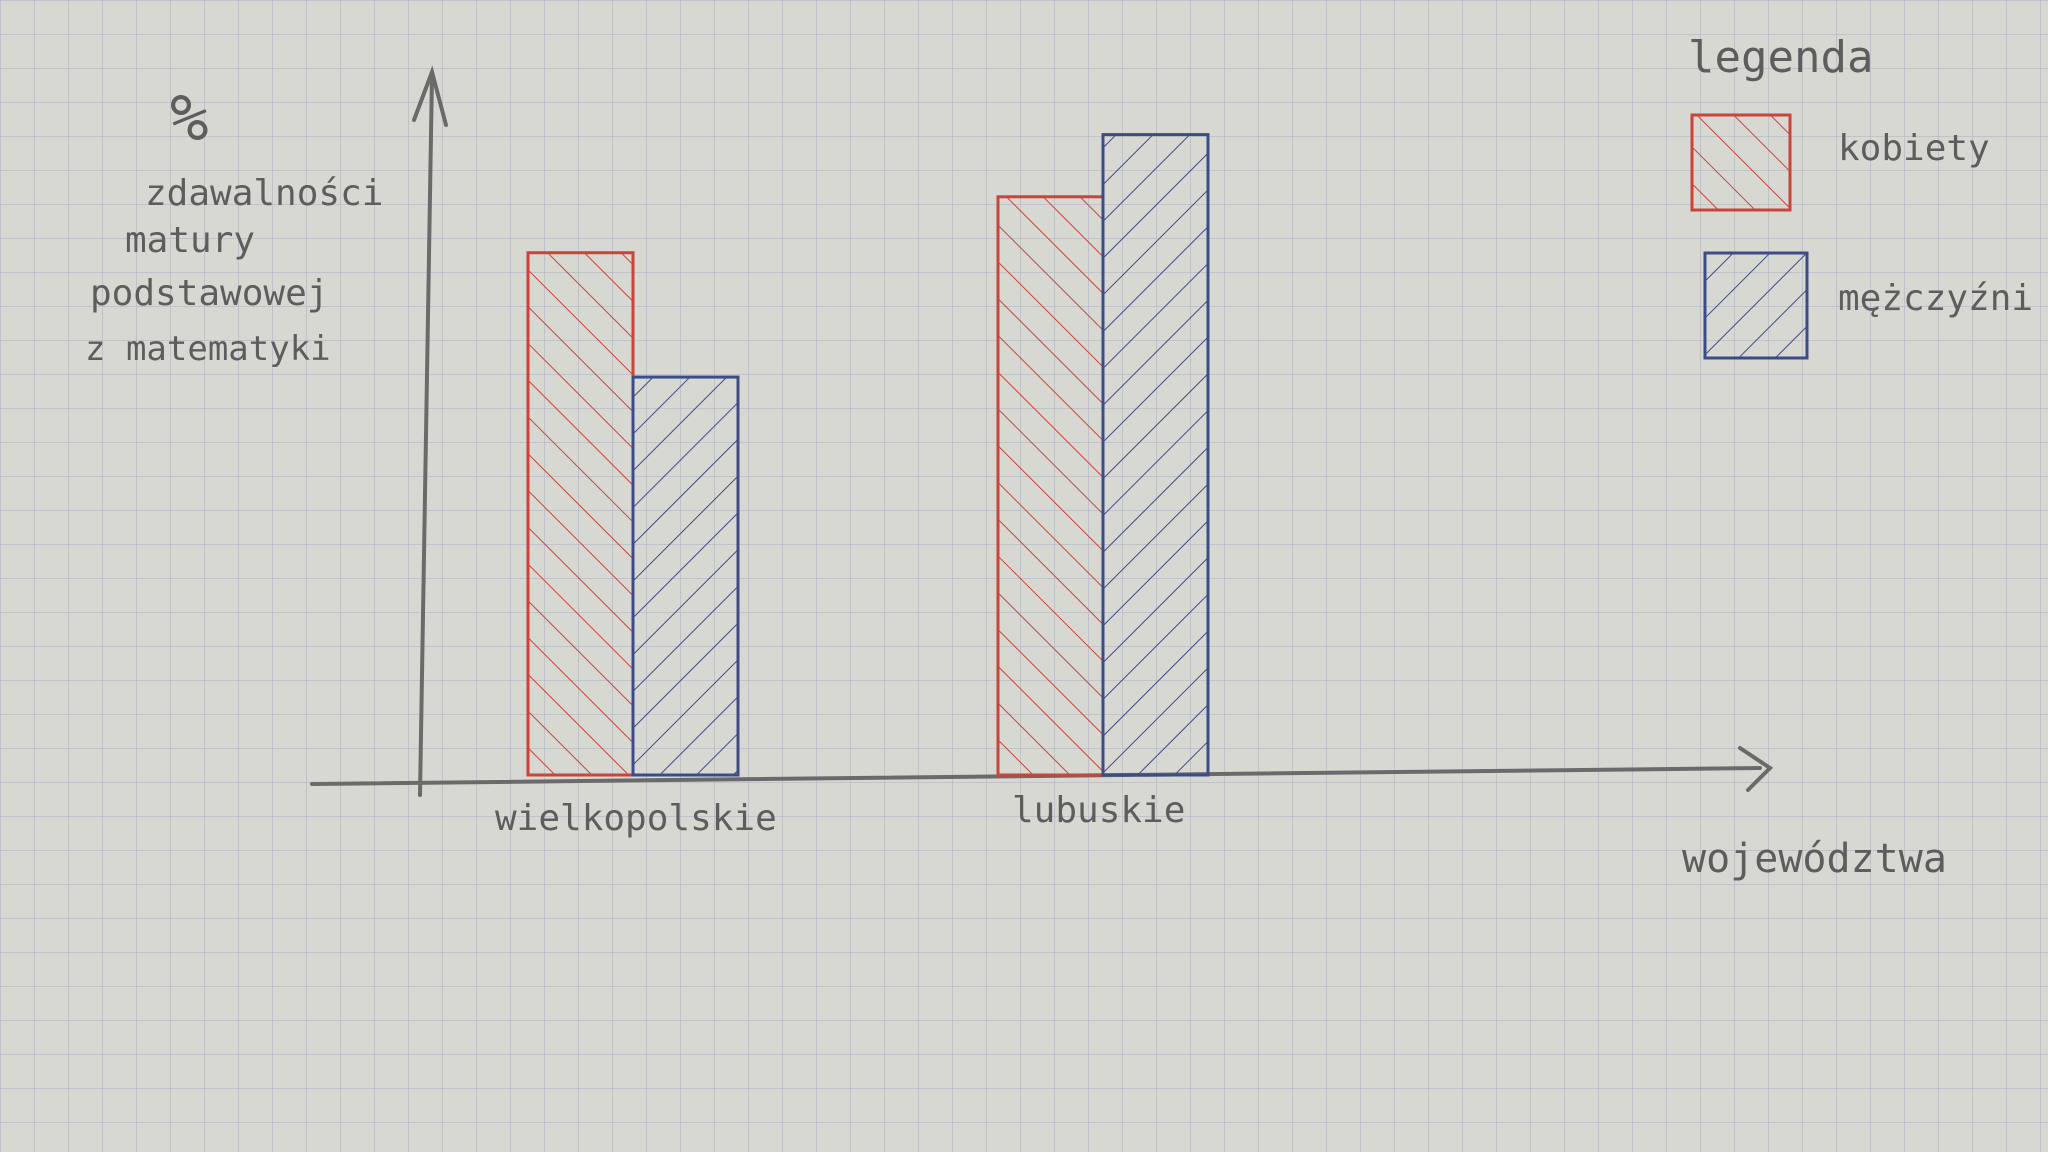 The width and height of the screenshot is (2048, 1152). I want to click on y-axis-label-line-3: podstawowej, so click(209, 293).